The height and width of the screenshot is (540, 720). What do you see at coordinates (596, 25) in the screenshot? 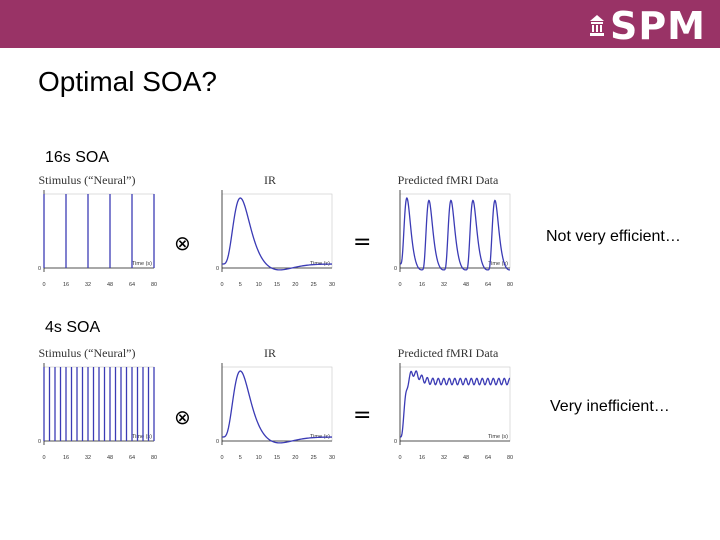
I see `building-icon` at bounding box center [596, 25].